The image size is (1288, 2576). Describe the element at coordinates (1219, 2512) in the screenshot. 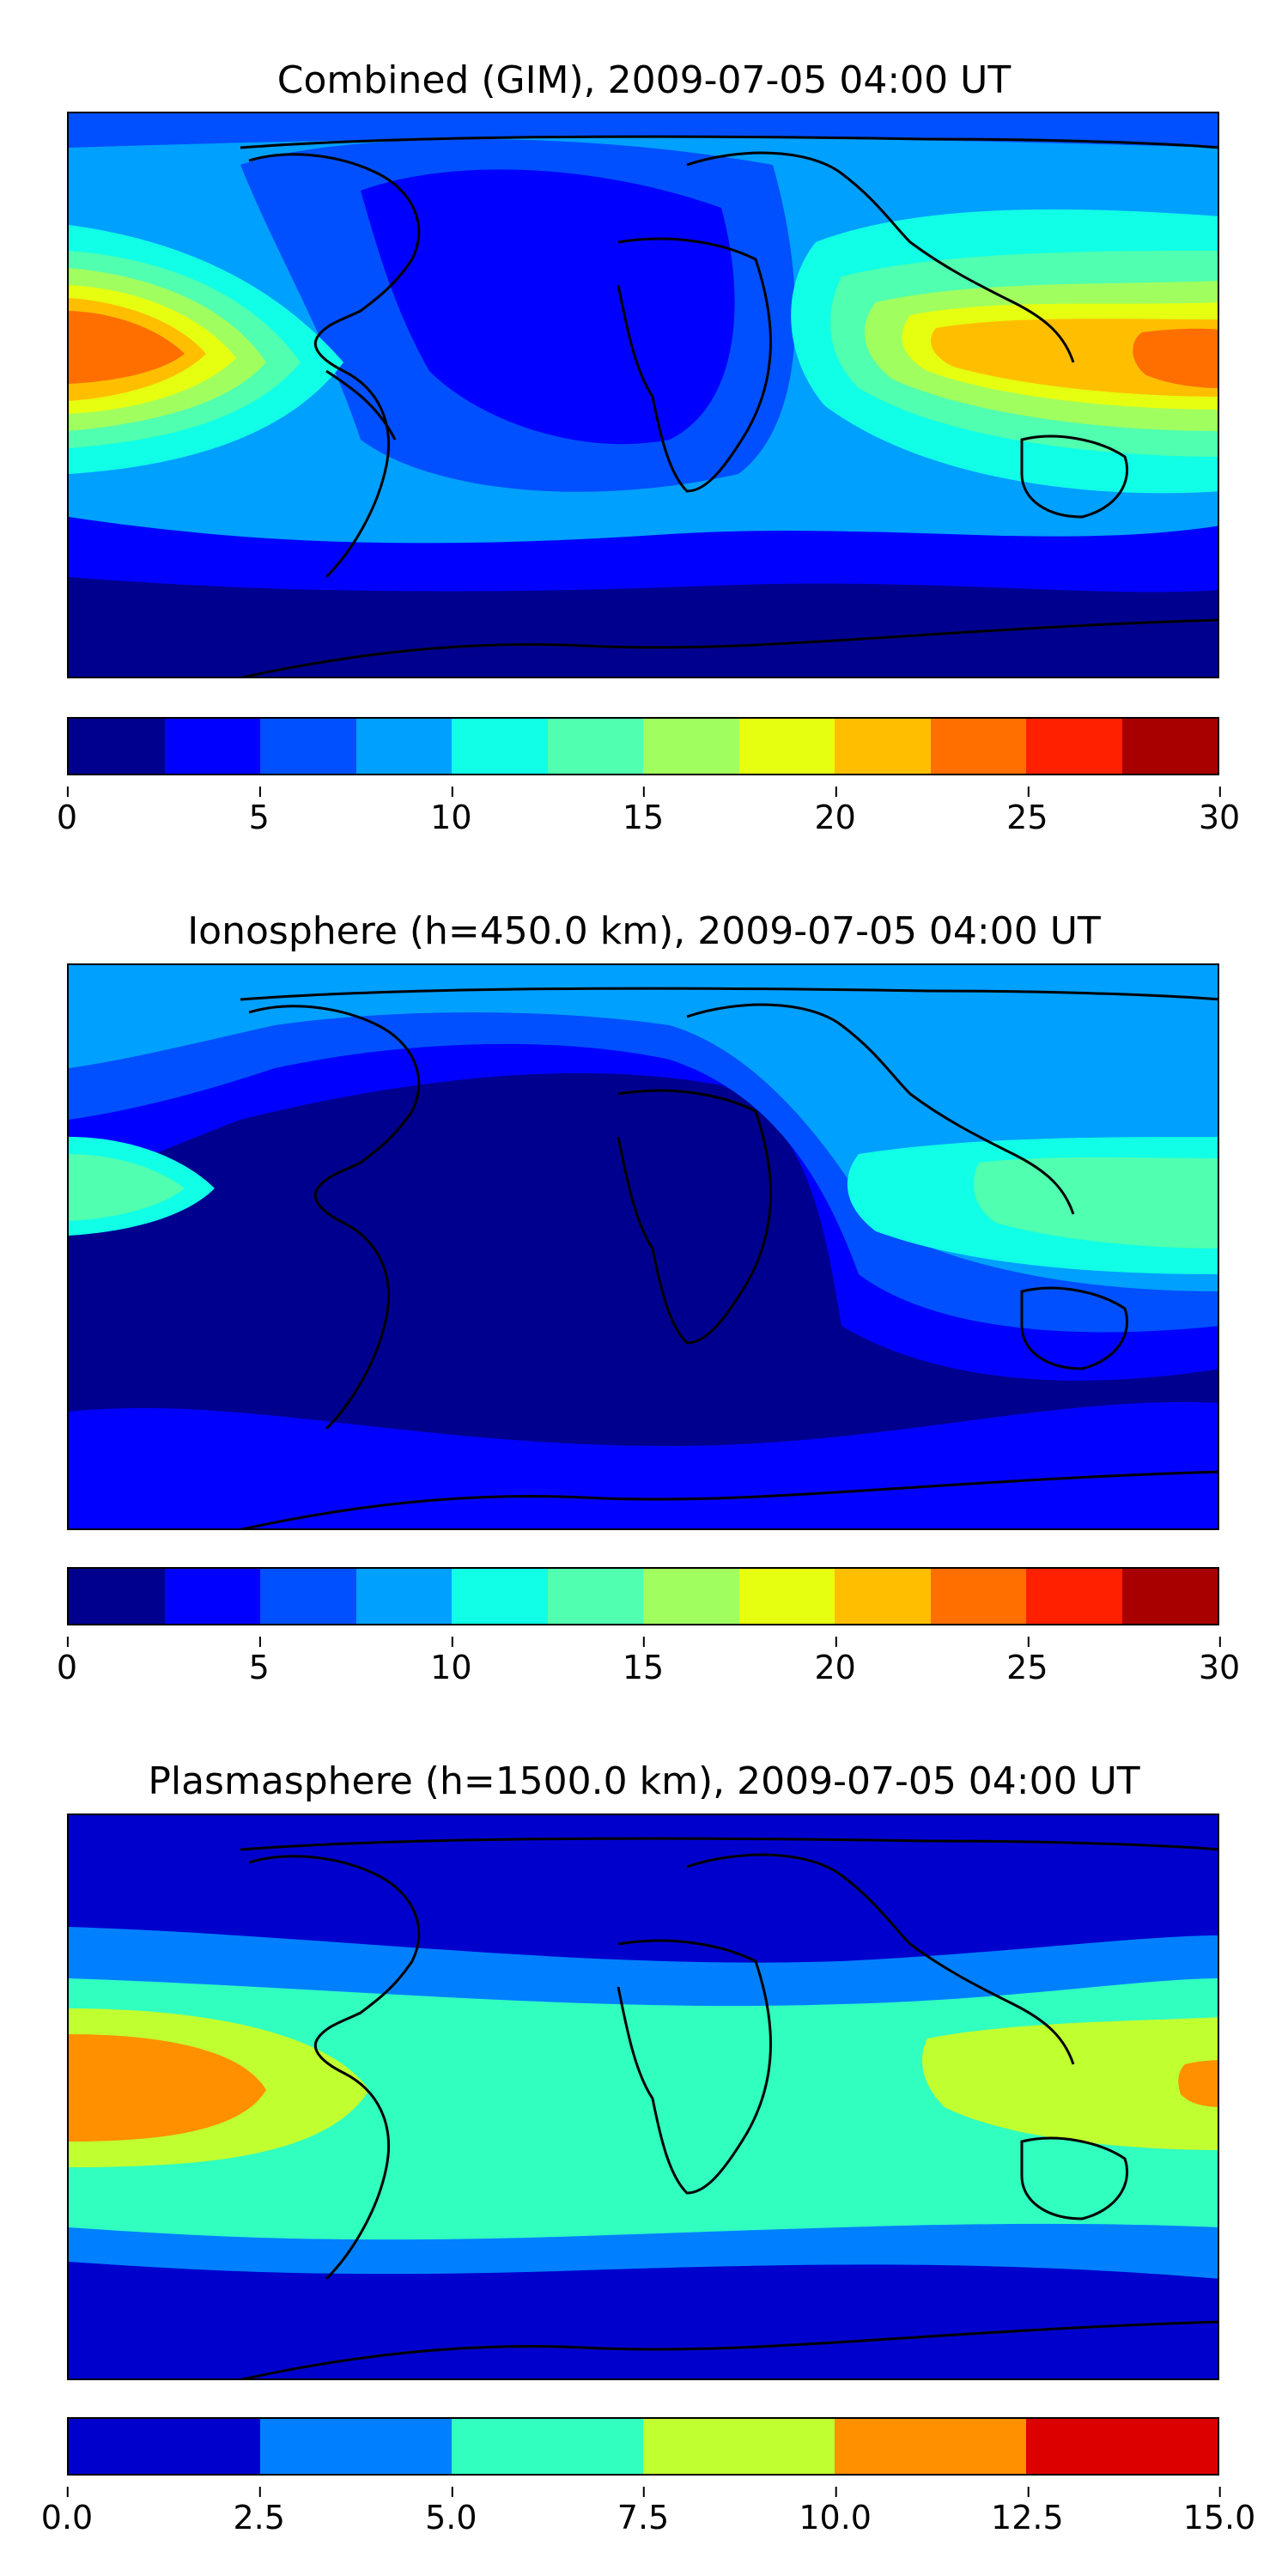

I see `colorbar-tick-label: 15.0` at that location.